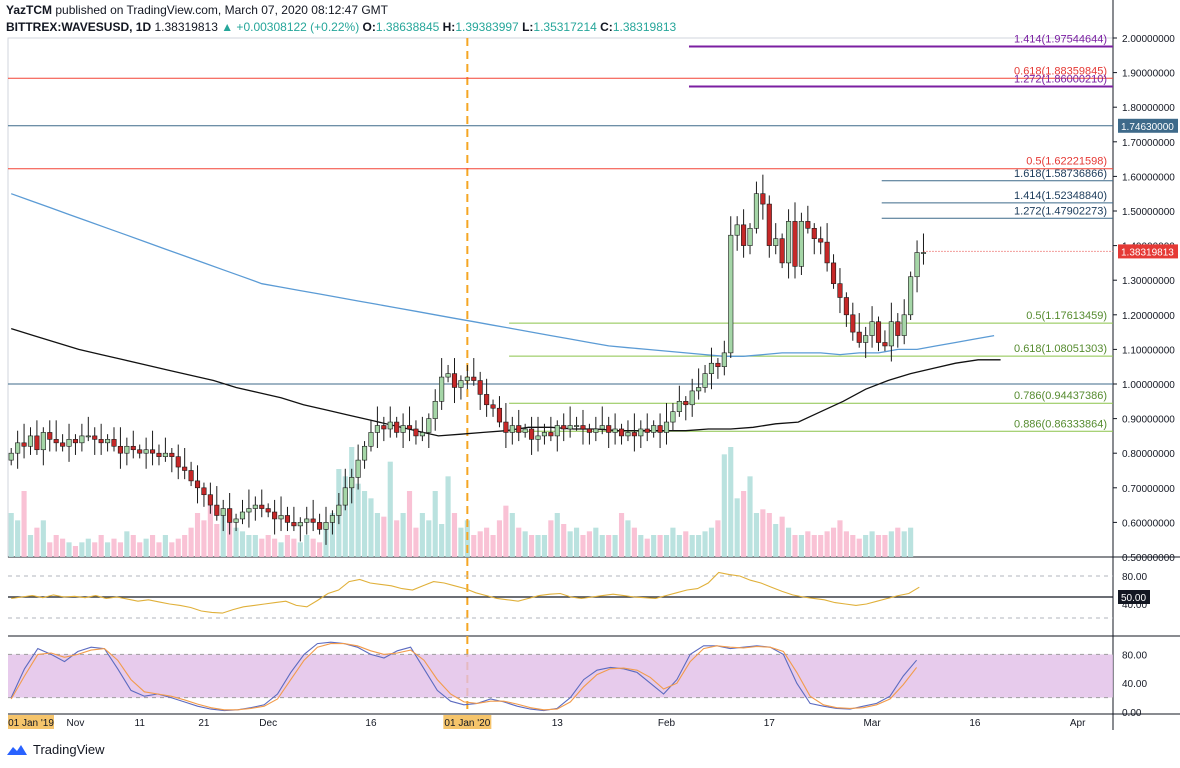 The image size is (1180, 768). I want to click on time-label: 16, so click(371, 723).